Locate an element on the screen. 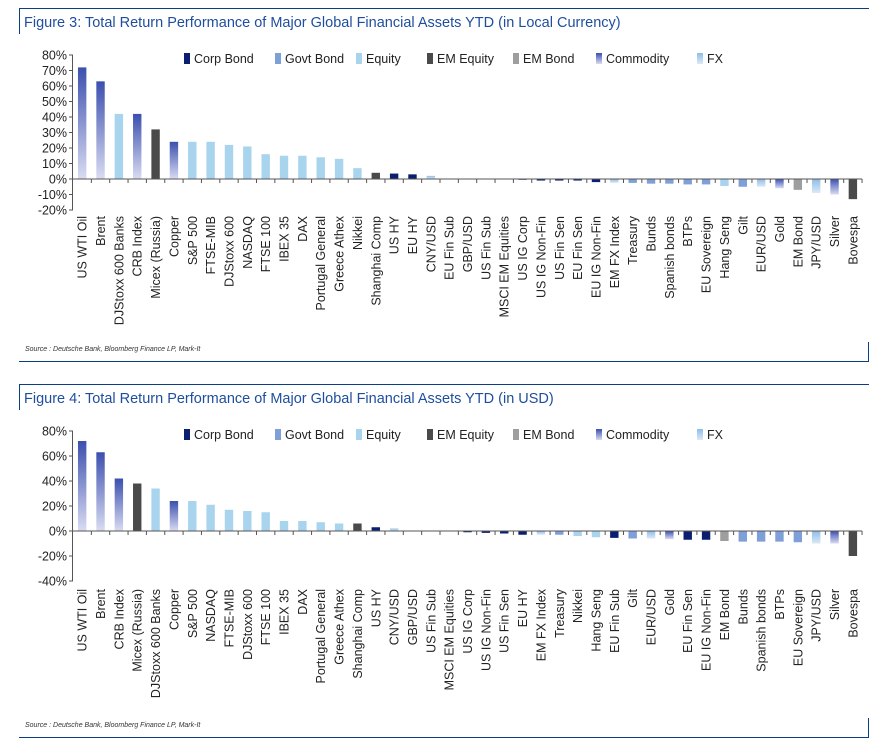 The height and width of the screenshot is (743, 881). bar-hang-seng is located at coordinates (724, 182).